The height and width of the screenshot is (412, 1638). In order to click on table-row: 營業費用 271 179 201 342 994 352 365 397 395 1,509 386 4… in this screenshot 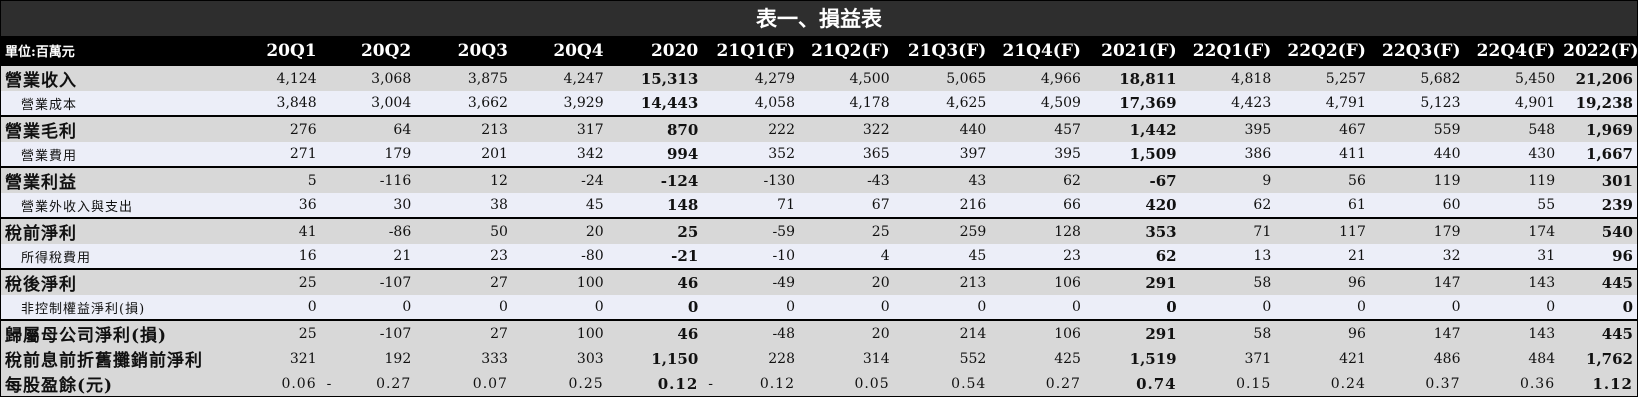, I will do `click(819, 154)`.